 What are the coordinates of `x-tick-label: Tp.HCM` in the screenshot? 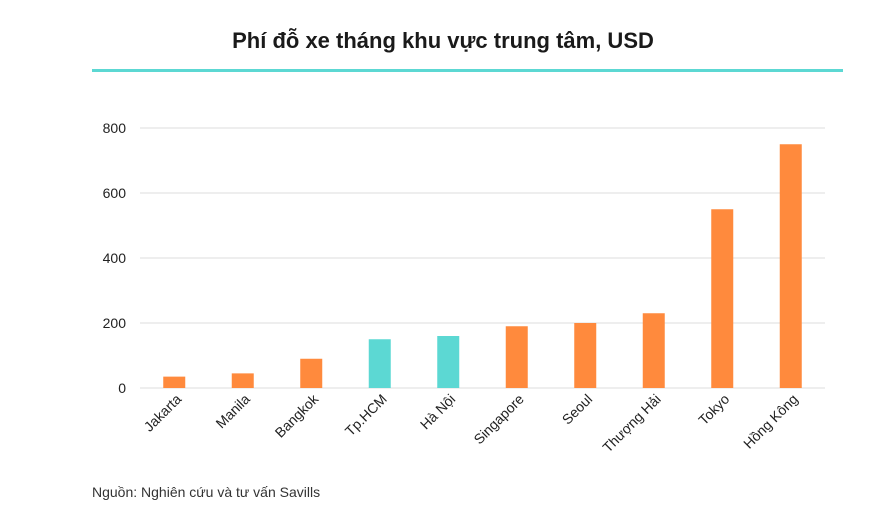 It's located at (366, 415).